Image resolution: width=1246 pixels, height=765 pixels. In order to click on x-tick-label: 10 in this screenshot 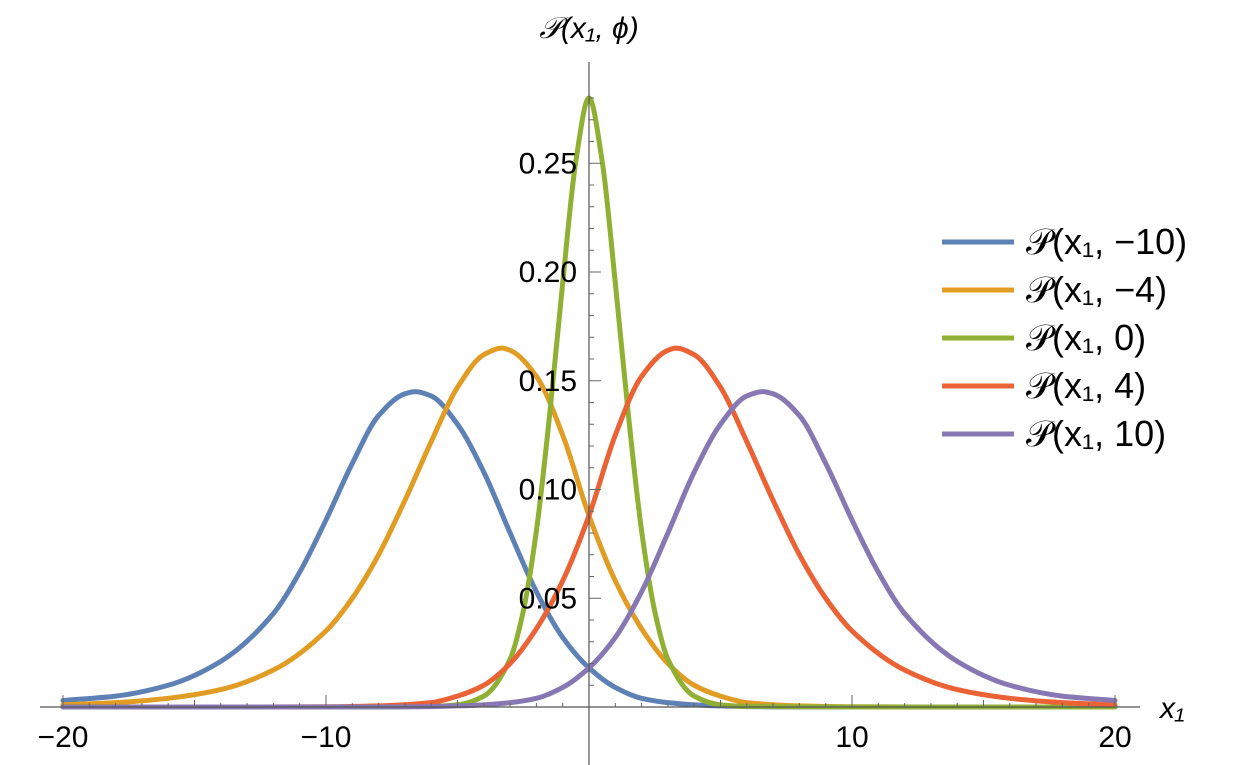, I will do `click(851, 737)`.